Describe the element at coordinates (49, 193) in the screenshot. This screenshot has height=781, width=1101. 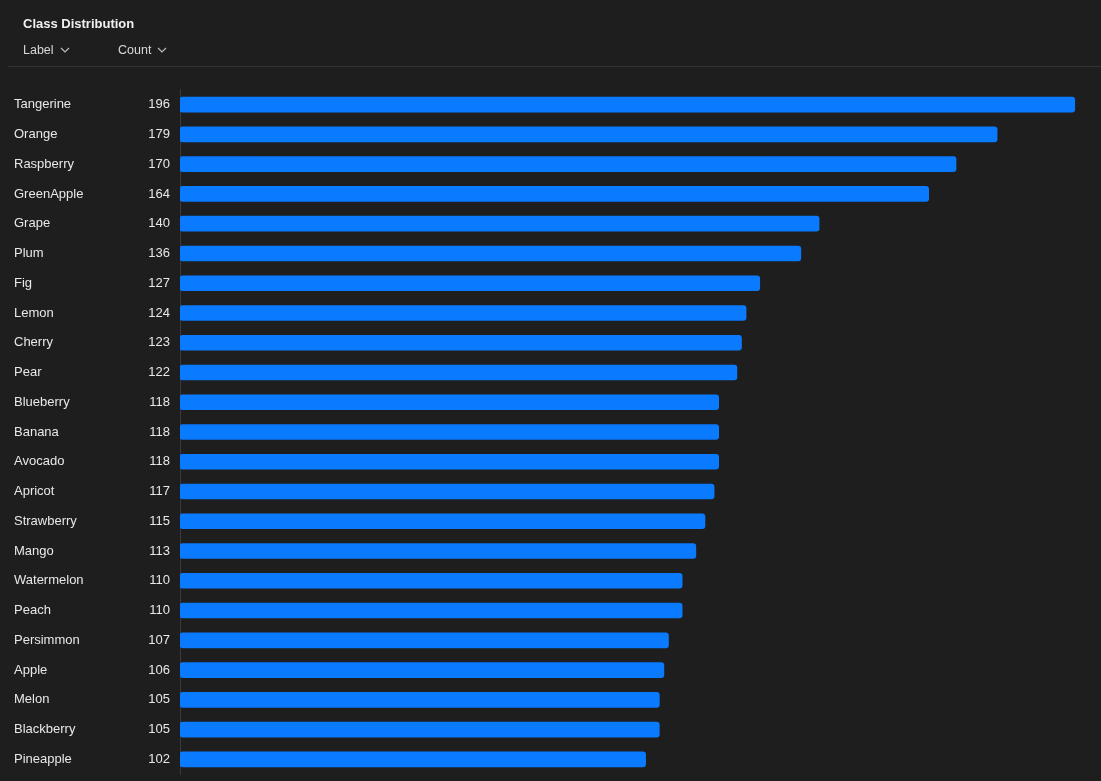
I see `y-tick-label: GreenApple` at that location.